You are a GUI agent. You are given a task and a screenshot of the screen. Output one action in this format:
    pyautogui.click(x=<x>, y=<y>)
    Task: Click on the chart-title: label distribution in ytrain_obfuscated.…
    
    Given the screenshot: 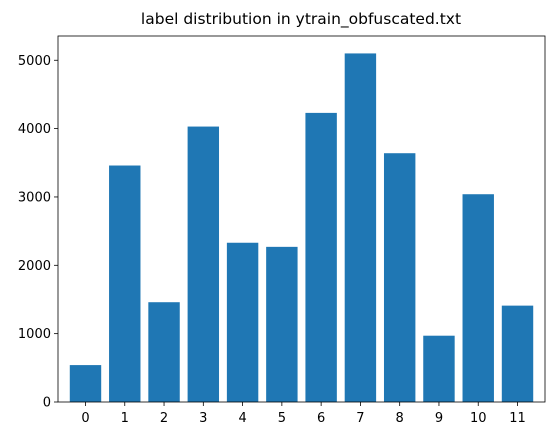 What is the action you would take?
    pyautogui.click(x=301, y=19)
    